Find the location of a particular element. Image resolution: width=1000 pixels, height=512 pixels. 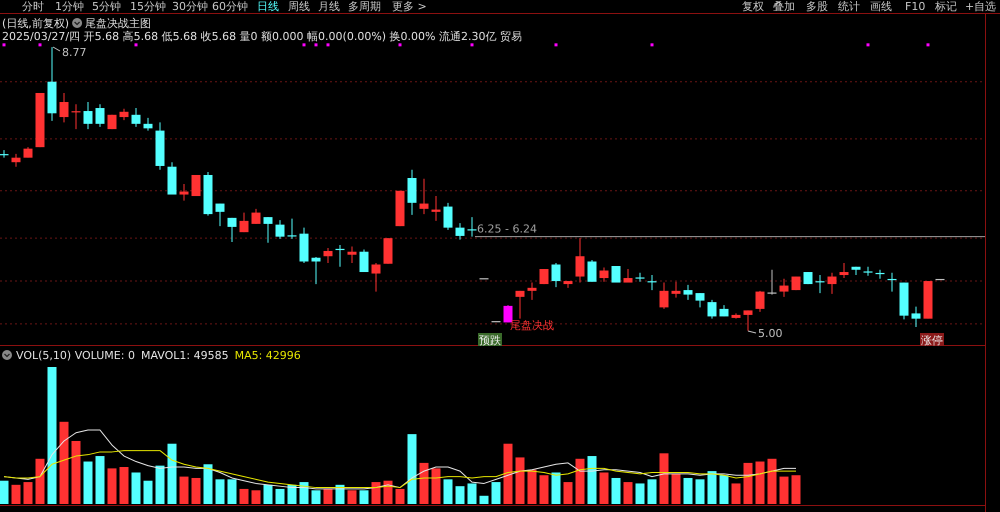

text: 30分钟 is located at coordinates (190, 6).